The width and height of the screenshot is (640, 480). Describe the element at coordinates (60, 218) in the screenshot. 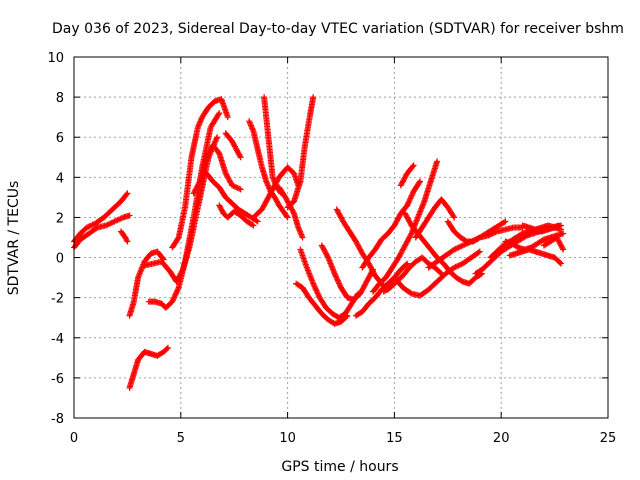

I see `y-tick-label: 2` at that location.